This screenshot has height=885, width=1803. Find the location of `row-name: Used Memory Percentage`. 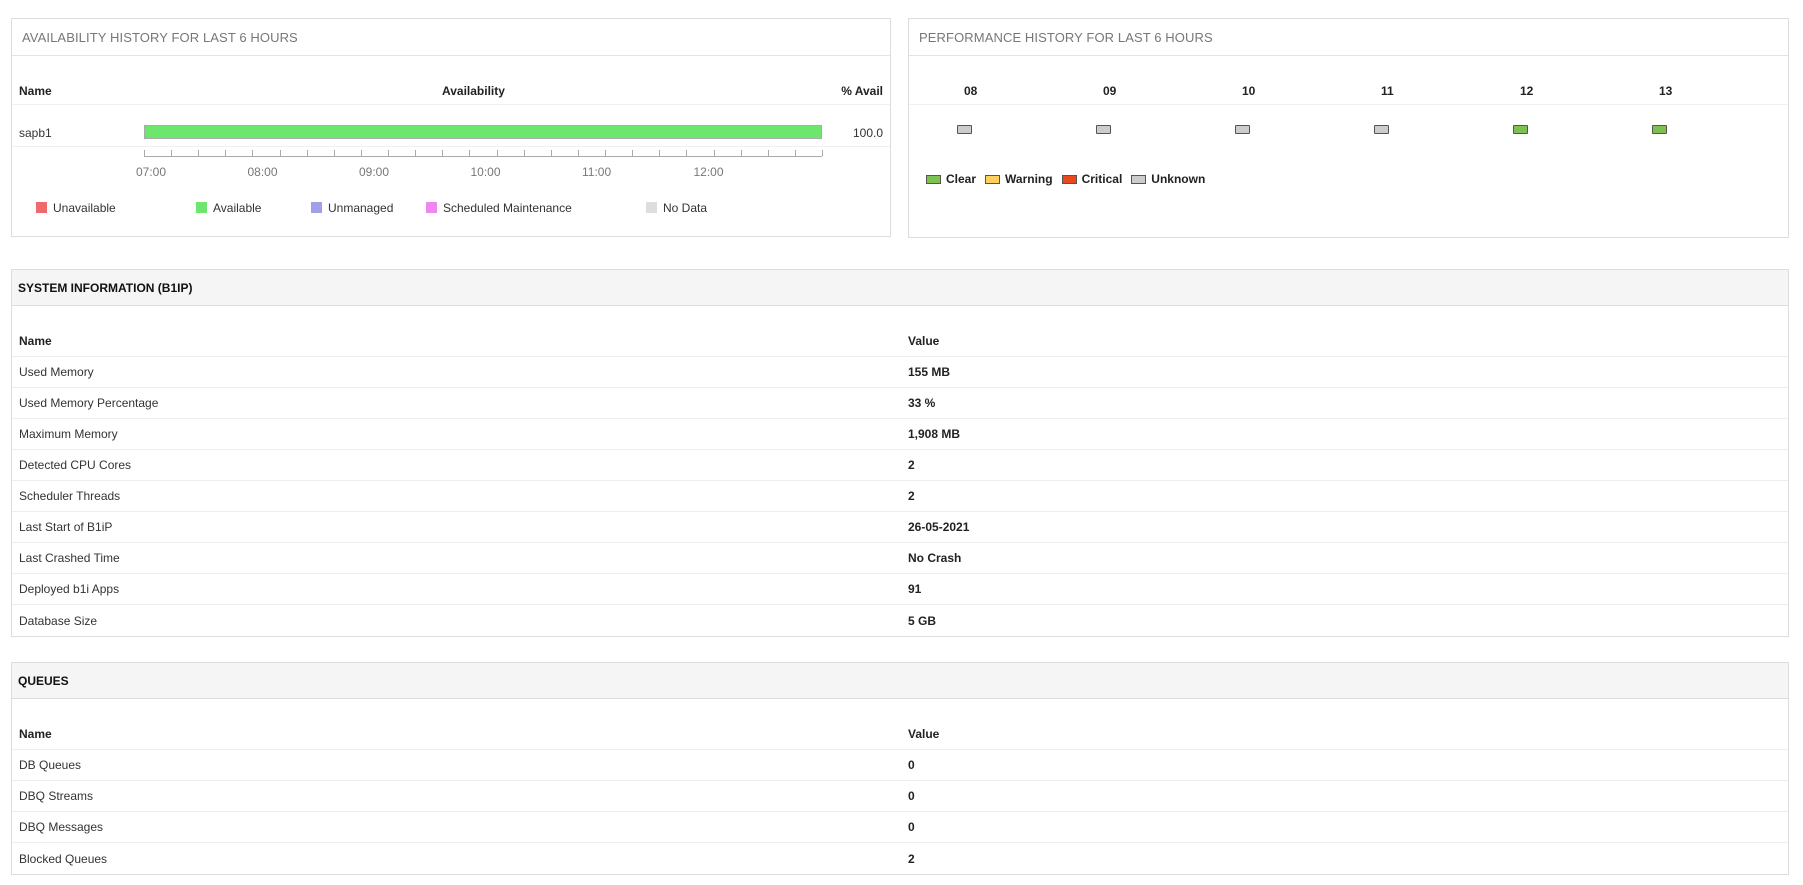

row-name: Used Memory Percentage is located at coordinates (89, 403).